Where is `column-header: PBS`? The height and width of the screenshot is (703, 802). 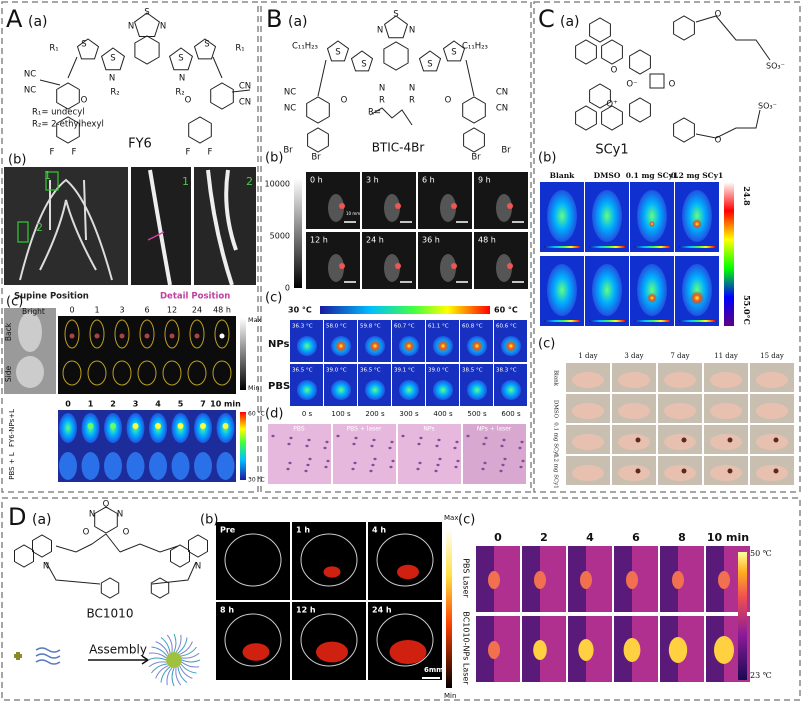 column-header: PBS is located at coordinates (299, 429).